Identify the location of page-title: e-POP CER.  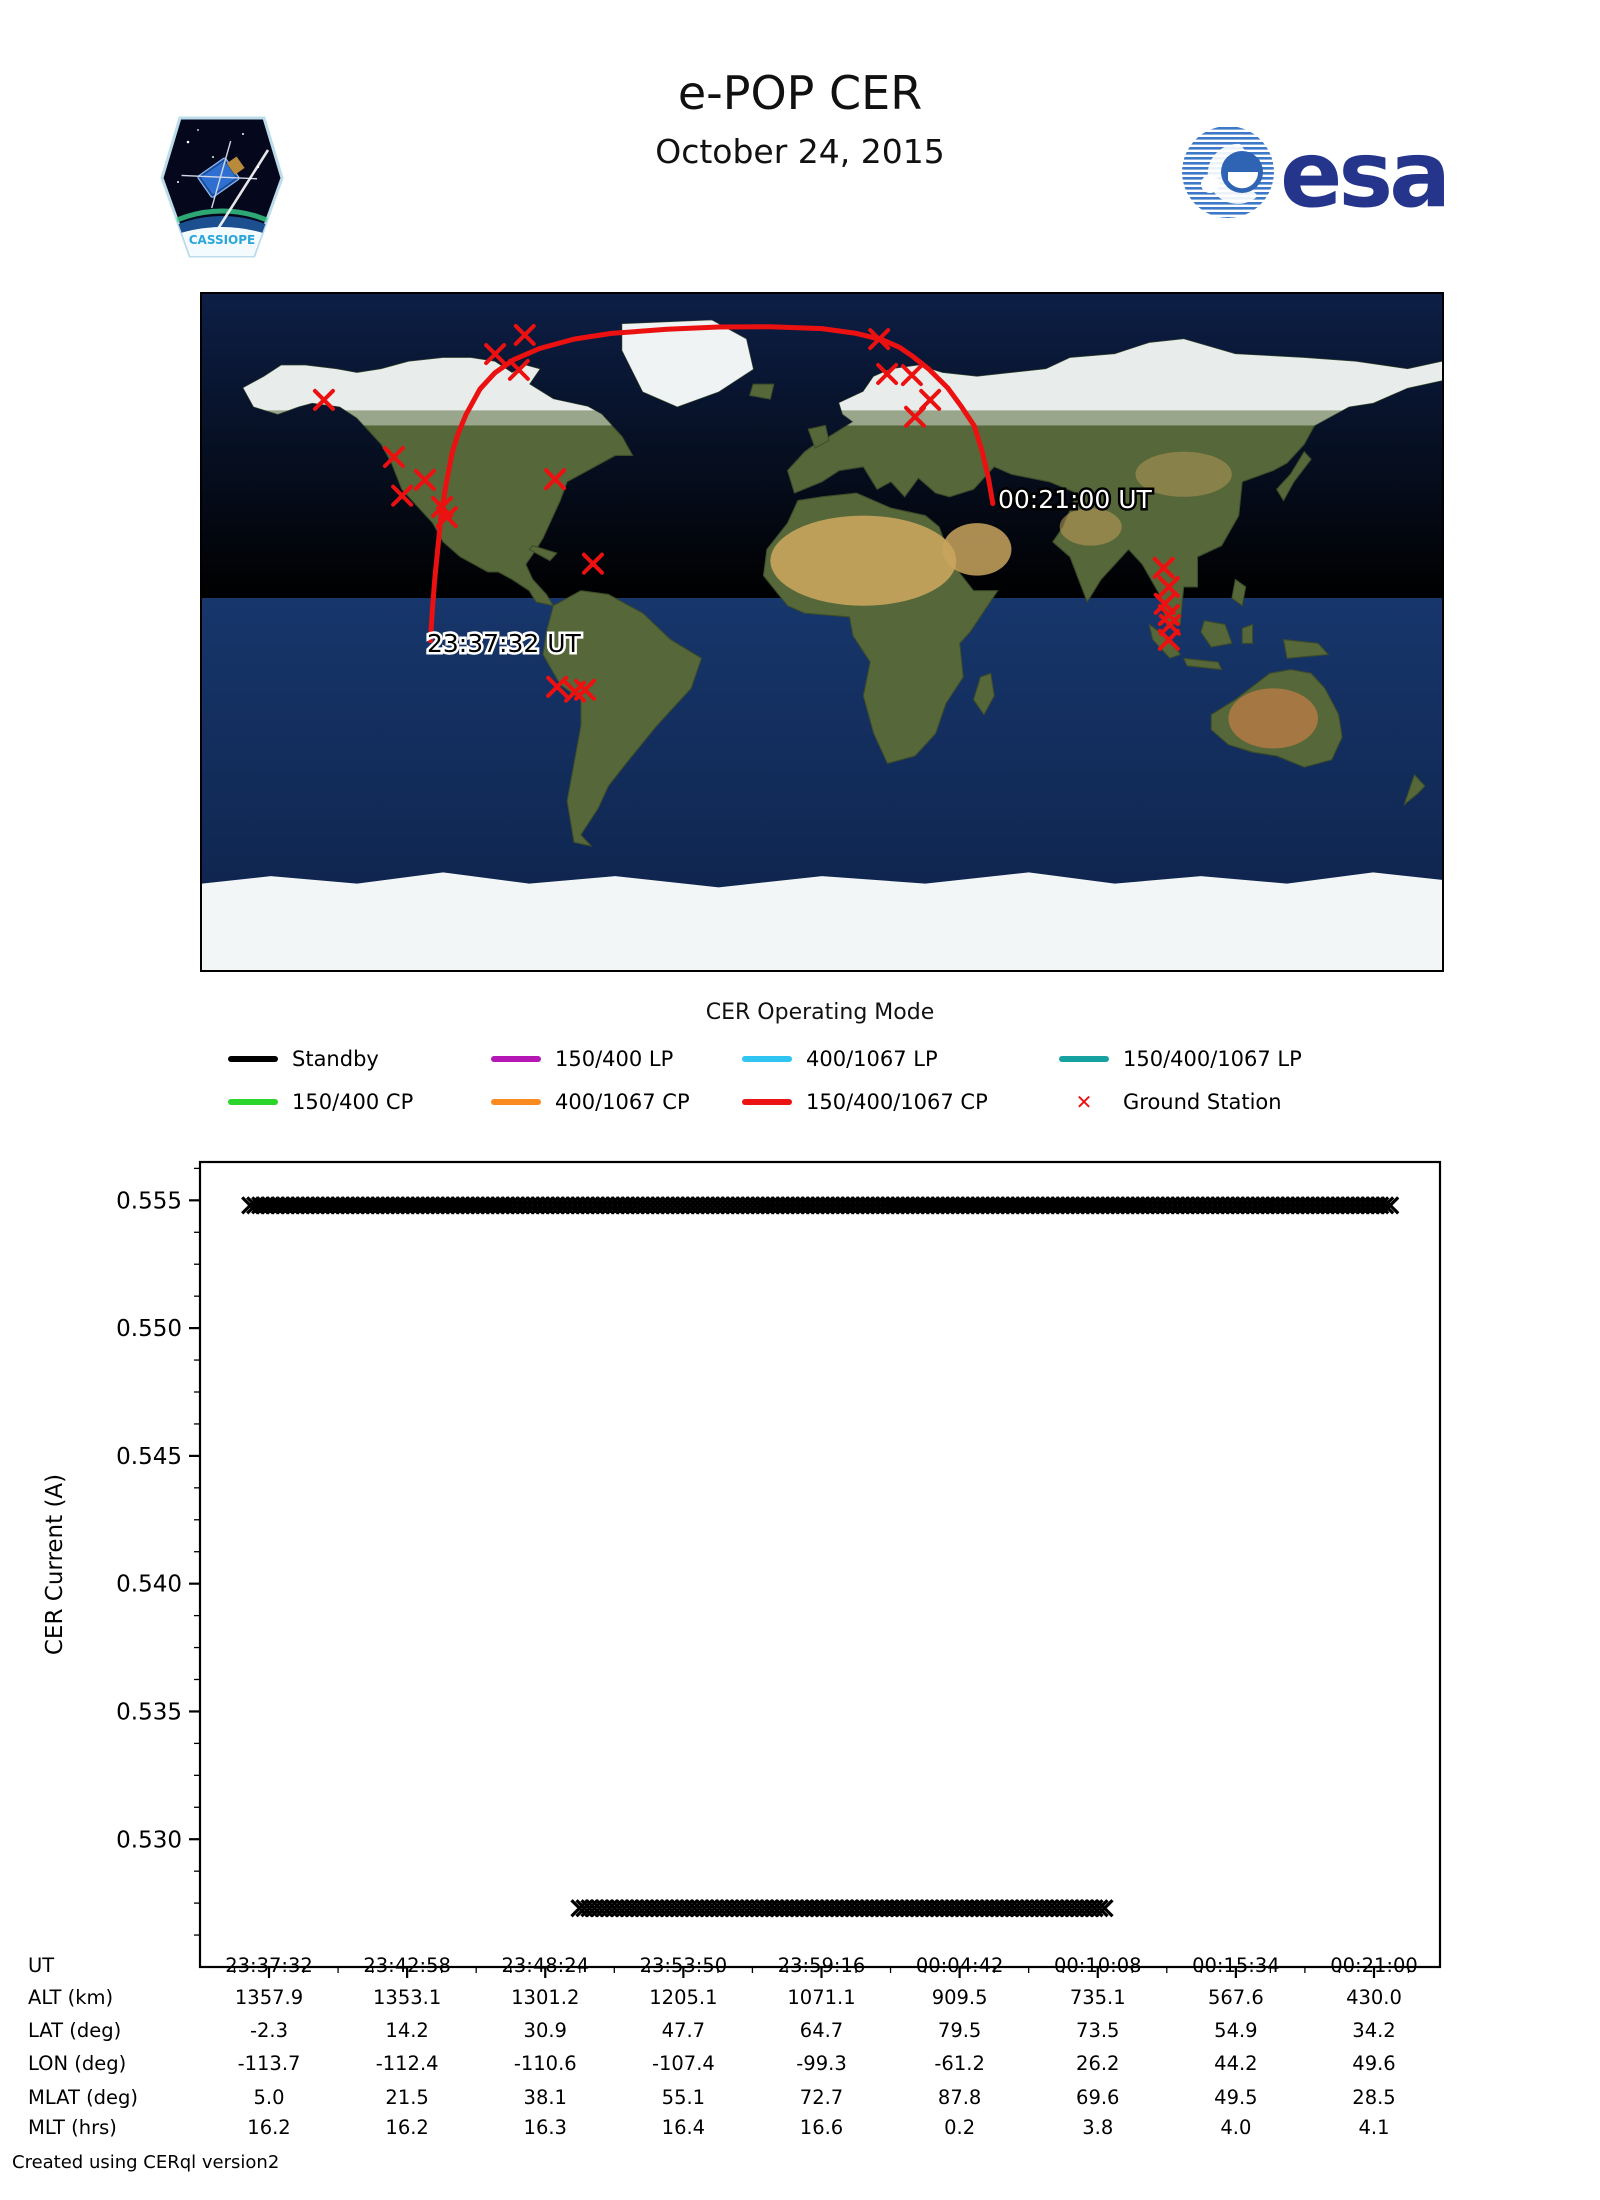
(800, 93).